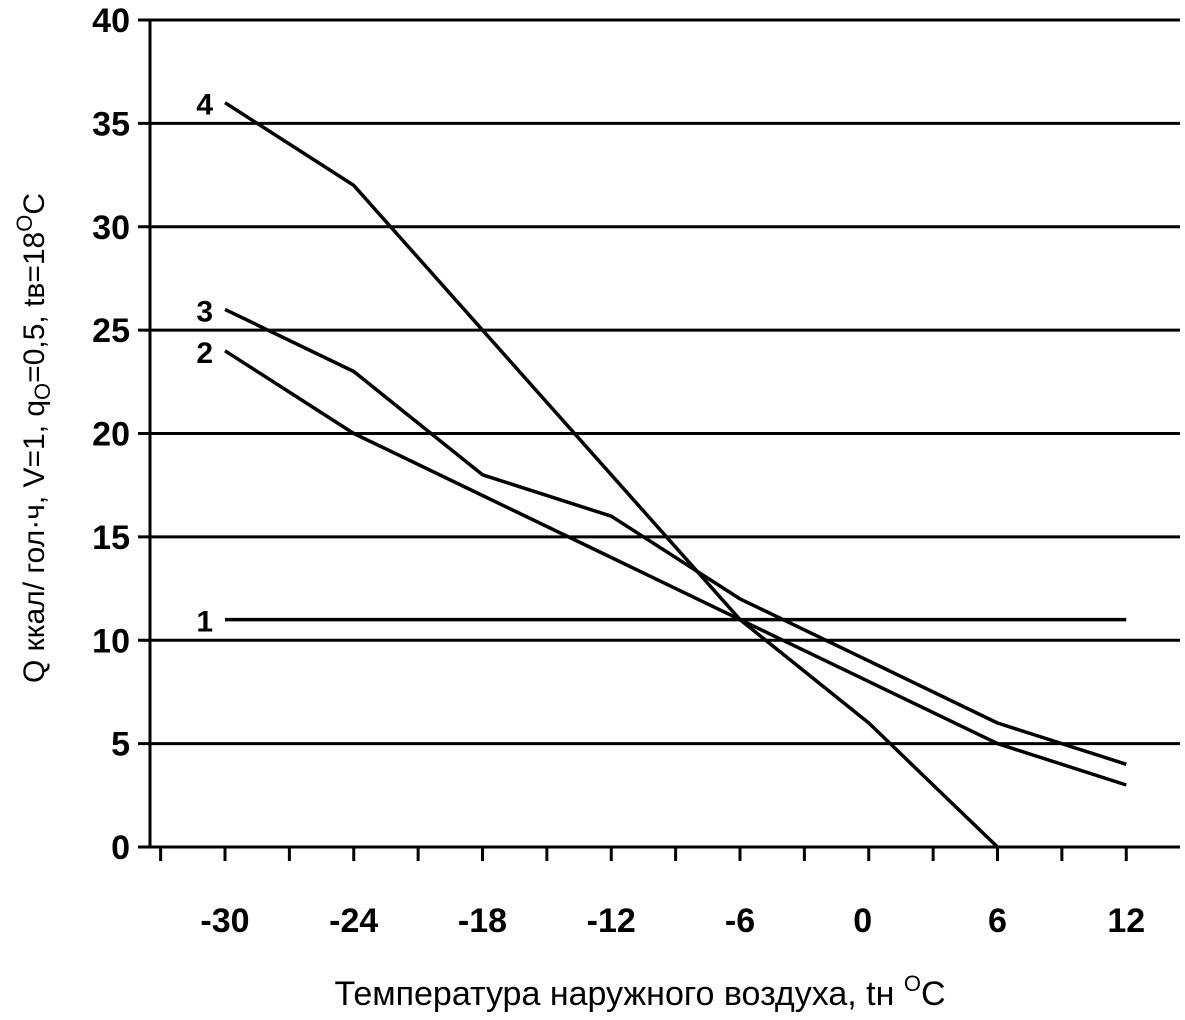 This screenshot has width=1185, height=1020. I want to click on y-tick-label: 15, so click(111, 538).